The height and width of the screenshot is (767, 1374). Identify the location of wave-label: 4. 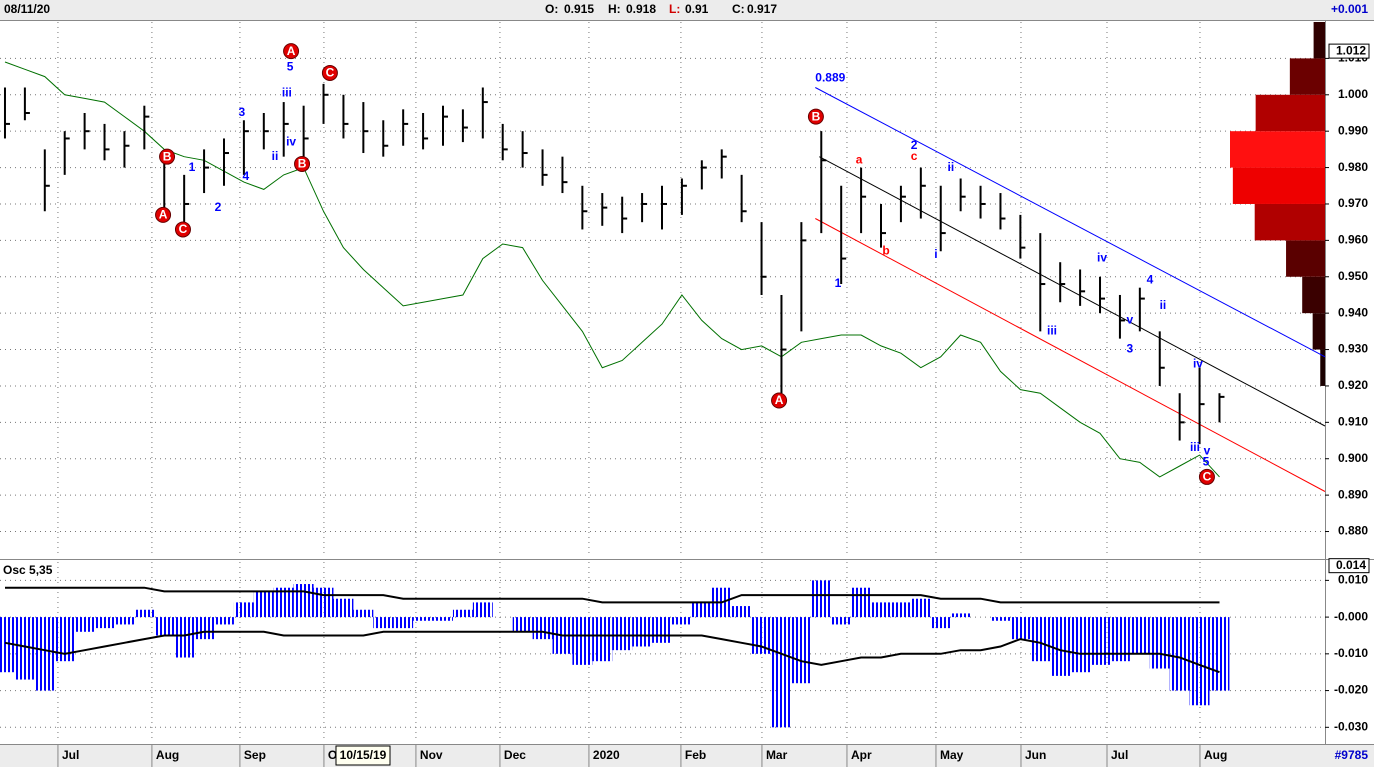
(246, 176).